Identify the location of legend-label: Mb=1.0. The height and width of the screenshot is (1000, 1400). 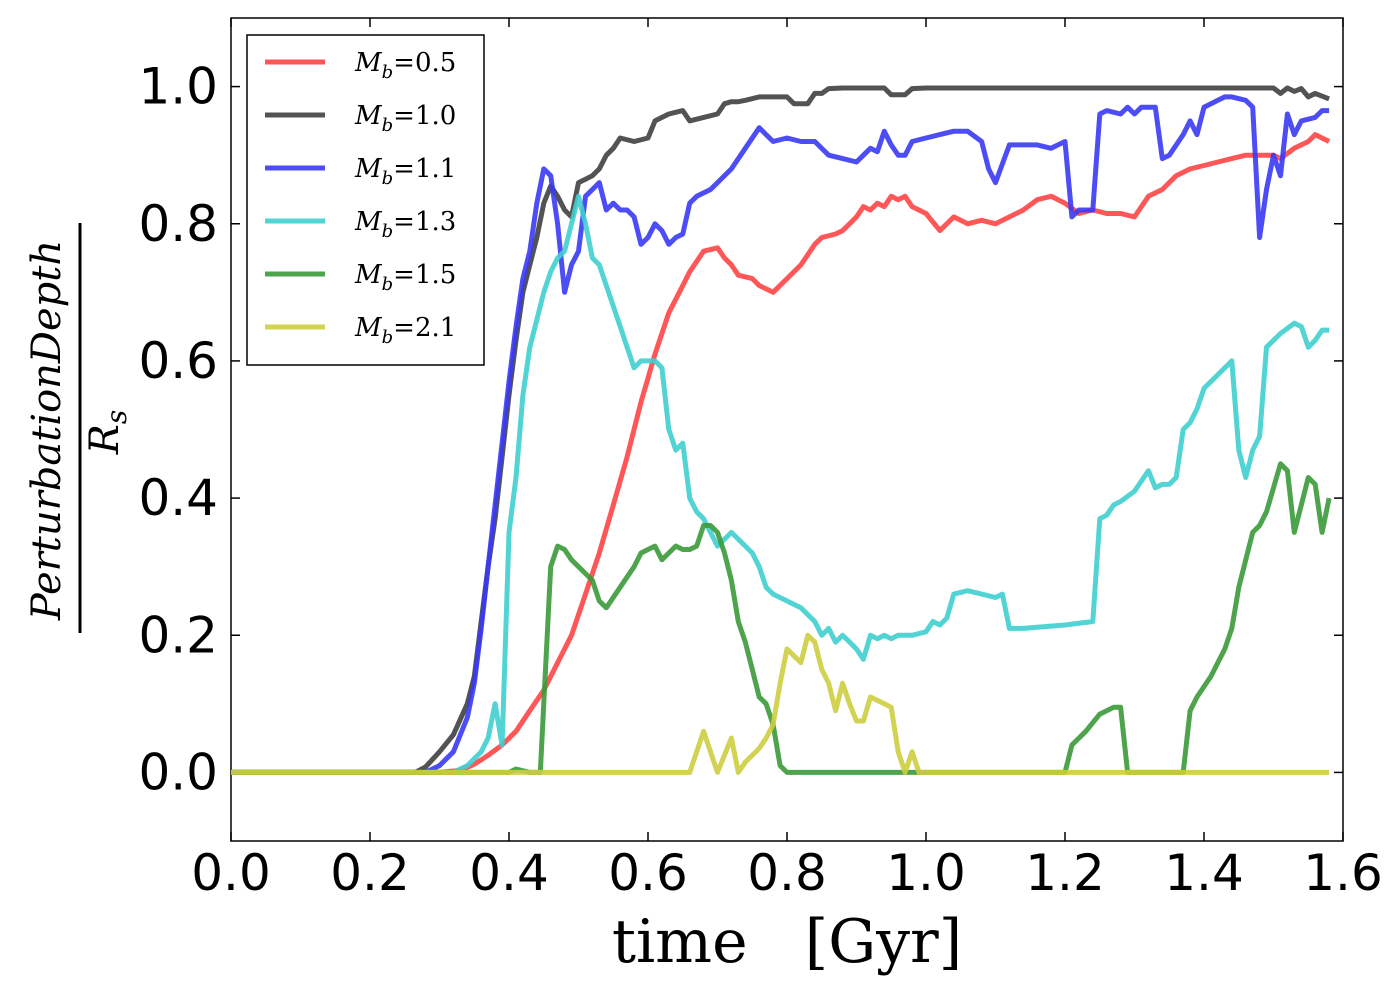
(405, 118).